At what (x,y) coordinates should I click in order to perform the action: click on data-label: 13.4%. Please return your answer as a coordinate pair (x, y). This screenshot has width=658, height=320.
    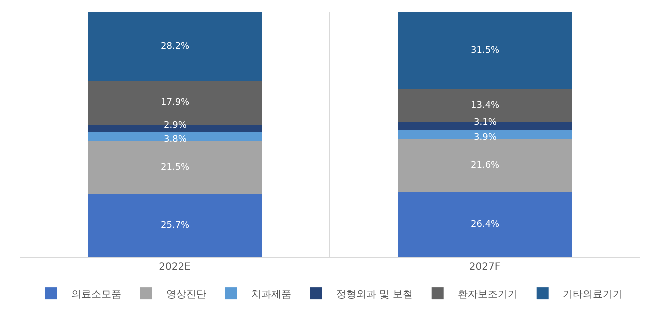
    Looking at the image, I should click on (485, 106).